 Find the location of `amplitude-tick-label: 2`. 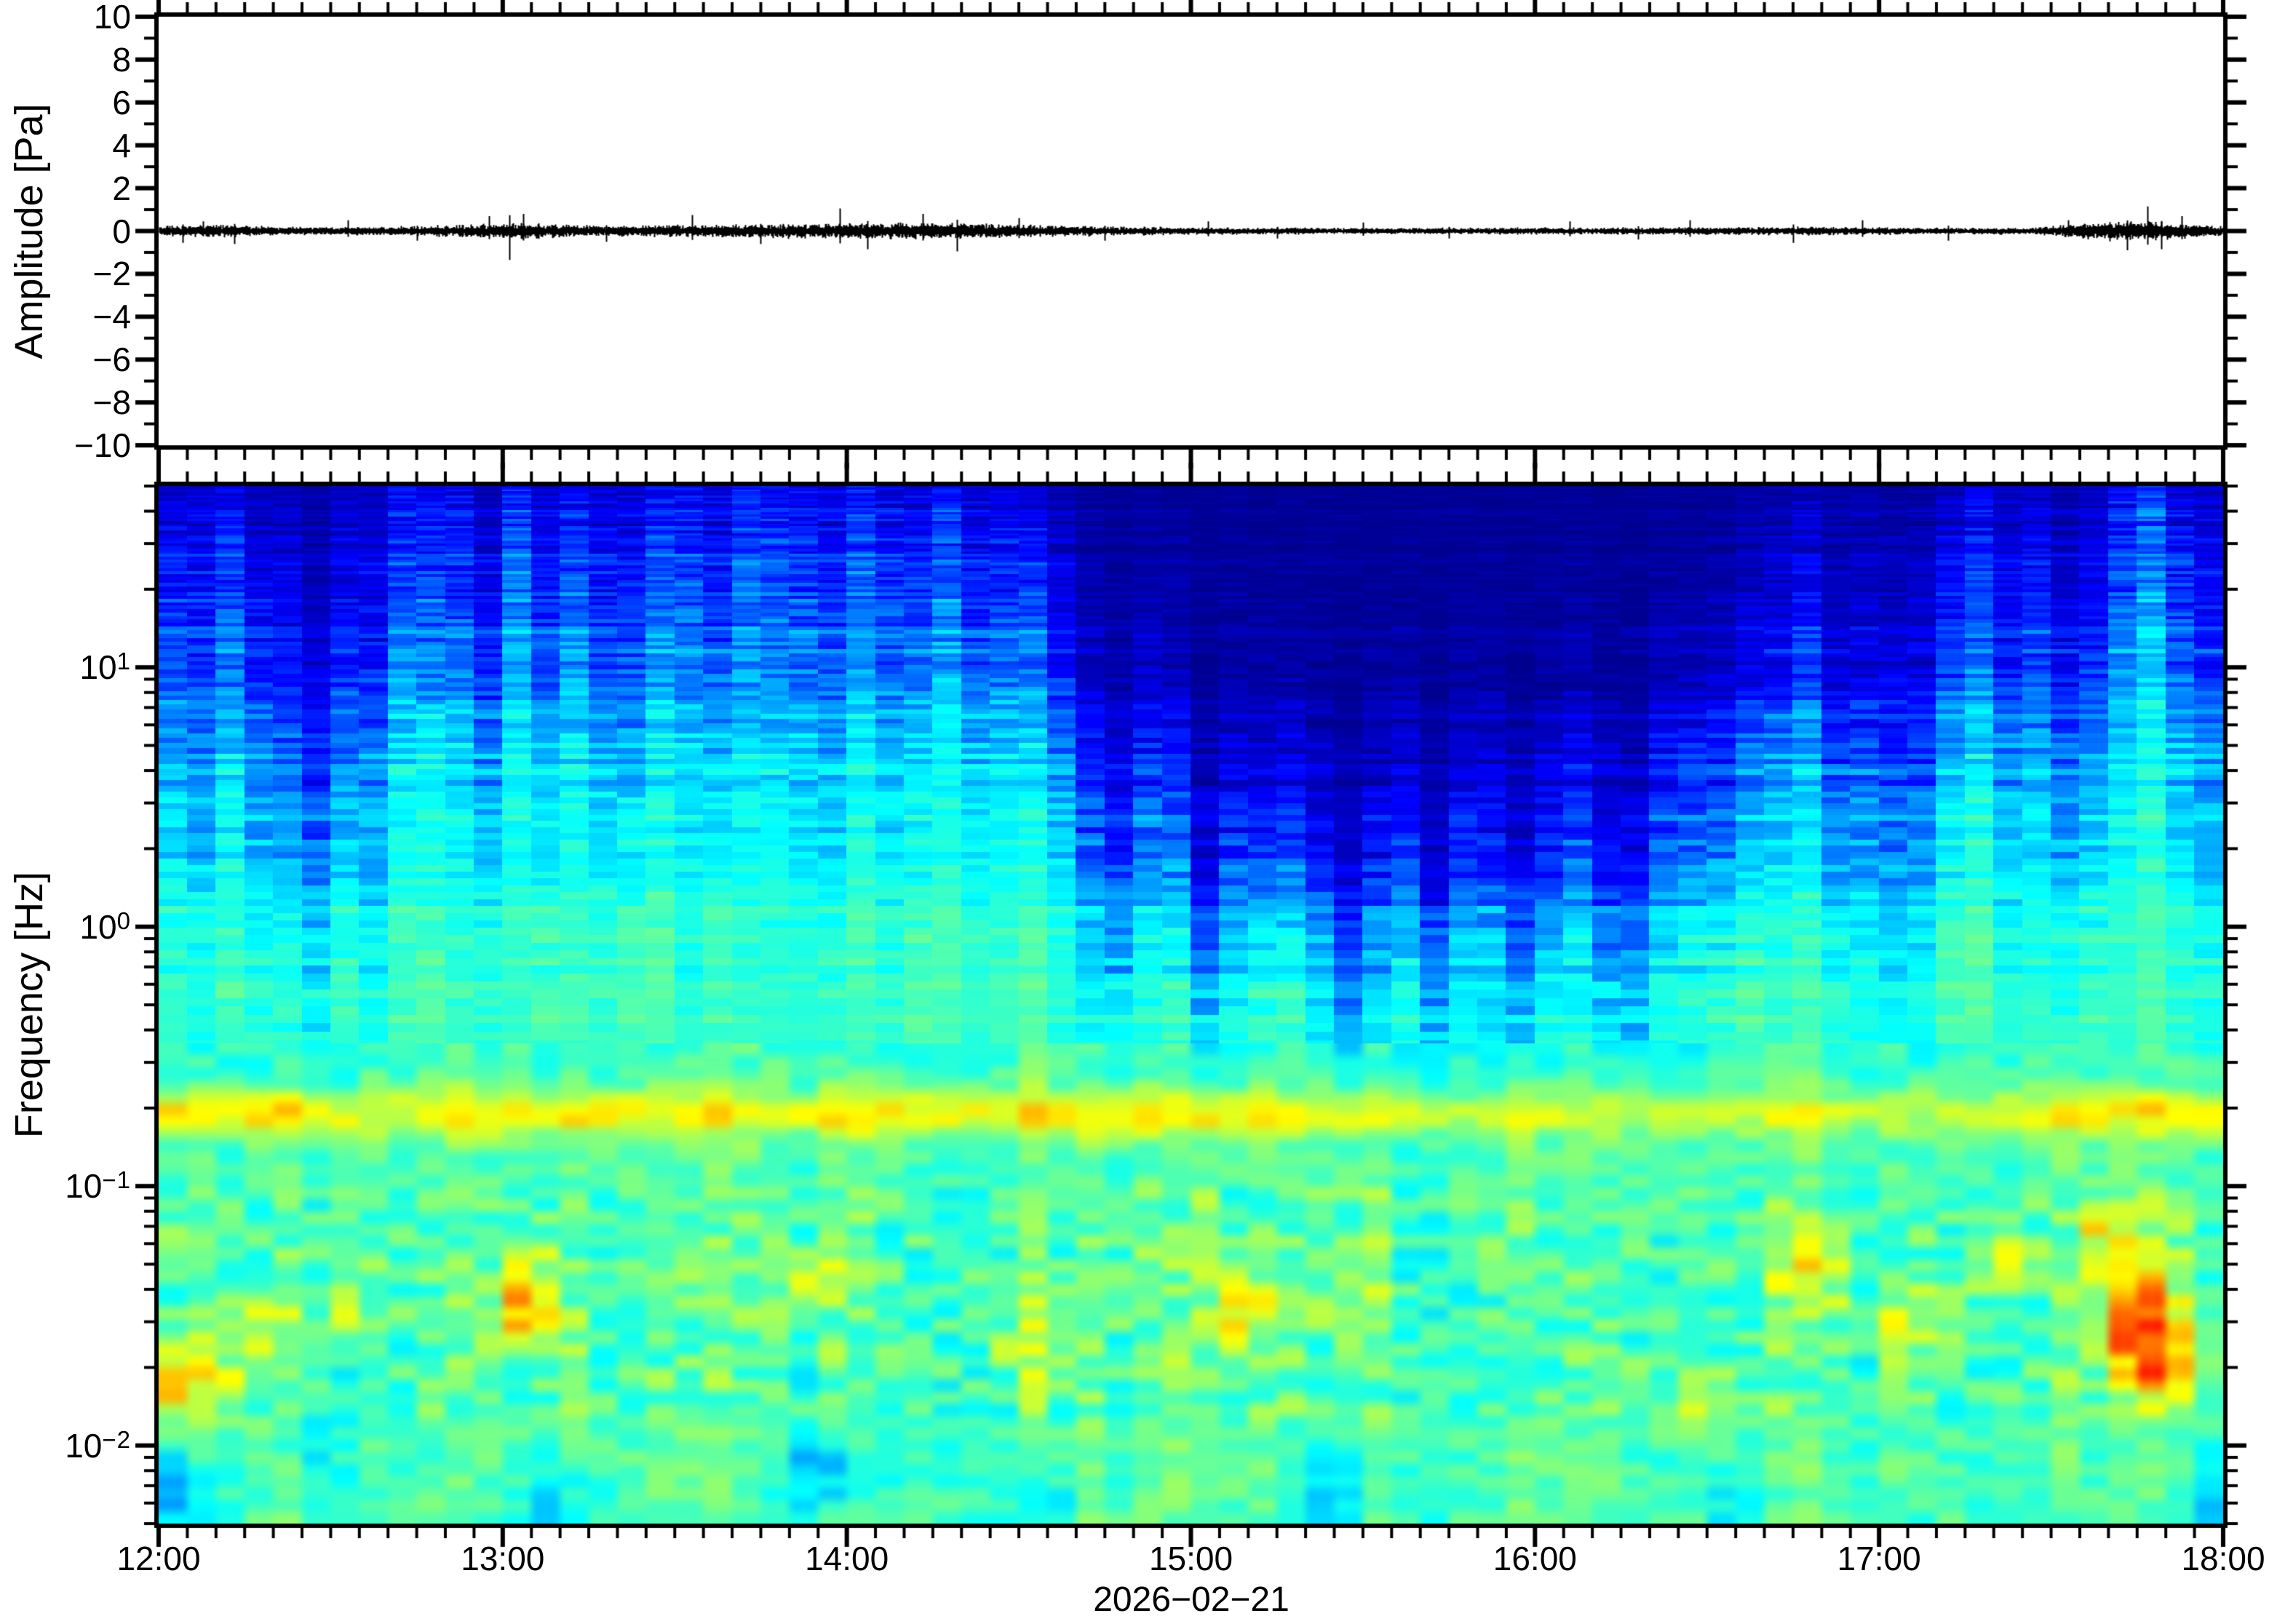

amplitude-tick-label: 2 is located at coordinates (122, 188).